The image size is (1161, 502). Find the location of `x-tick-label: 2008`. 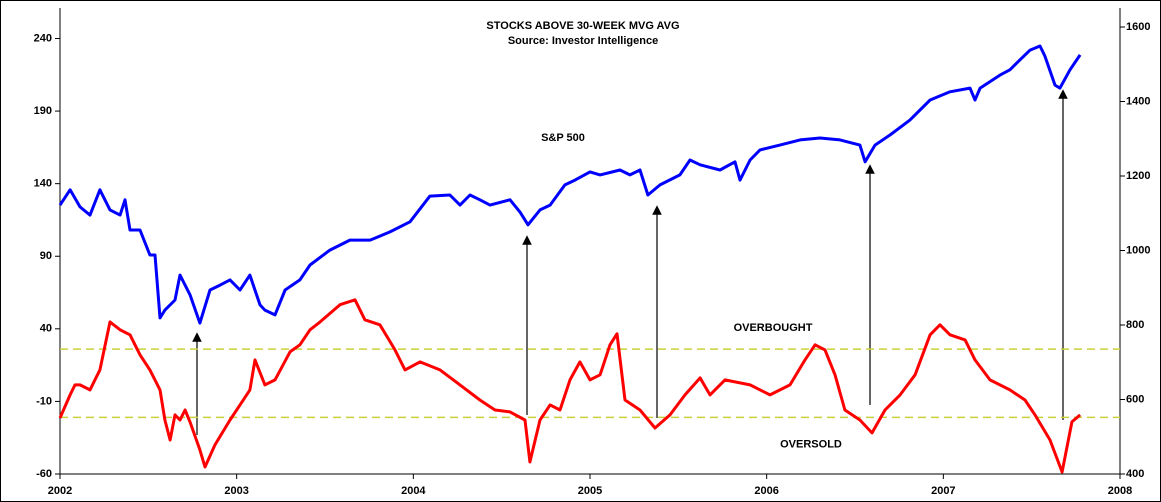

x-tick-label: 2008 is located at coordinates (1120, 491).